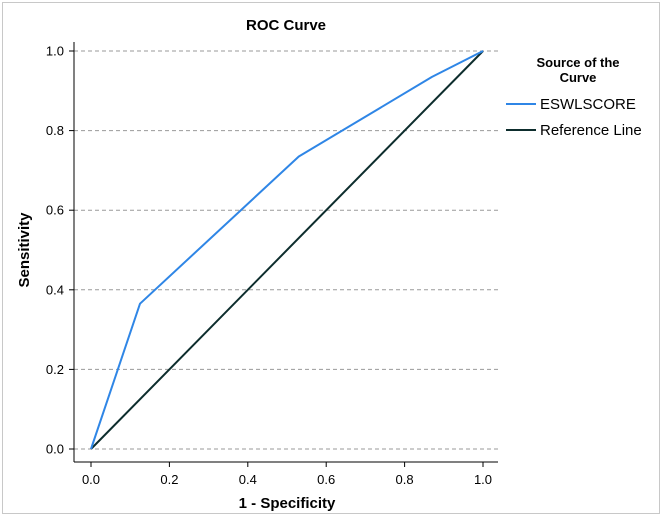  Describe the element at coordinates (405, 479) in the screenshot. I see `x-tick-label-4: 0.8` at that location.